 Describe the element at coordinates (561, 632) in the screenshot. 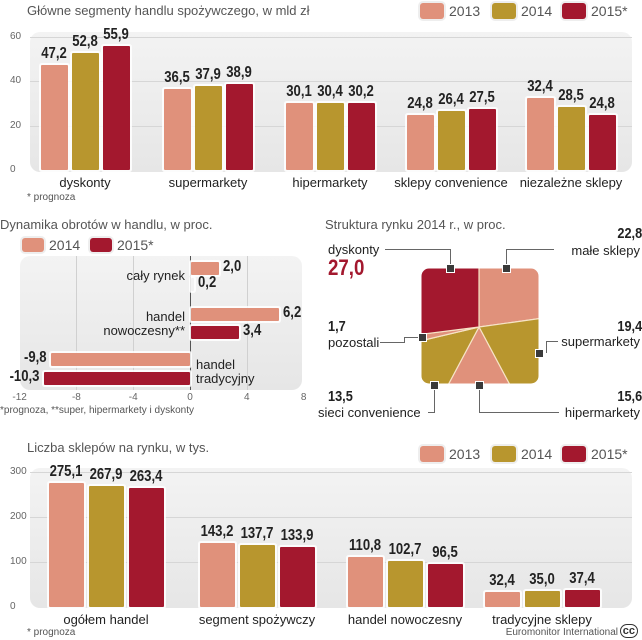

I see `source-label: Euromonitor International` at that location.